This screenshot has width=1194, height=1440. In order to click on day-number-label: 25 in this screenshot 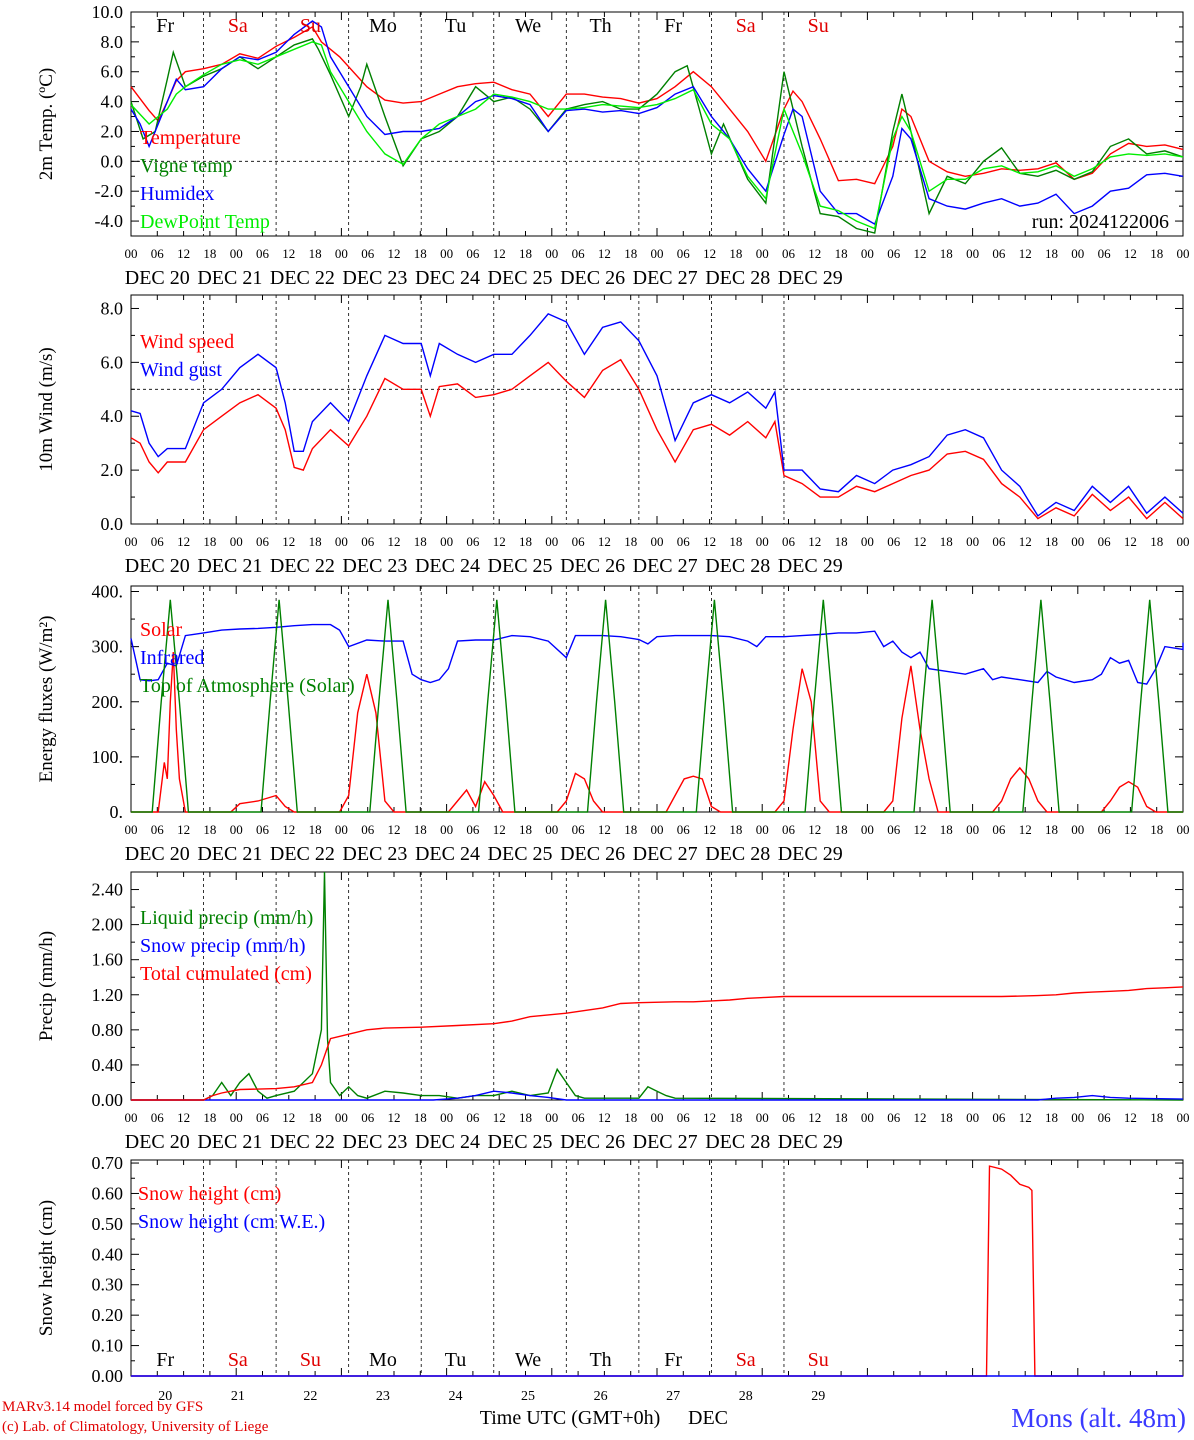, I will do `click(528, 1396)`.